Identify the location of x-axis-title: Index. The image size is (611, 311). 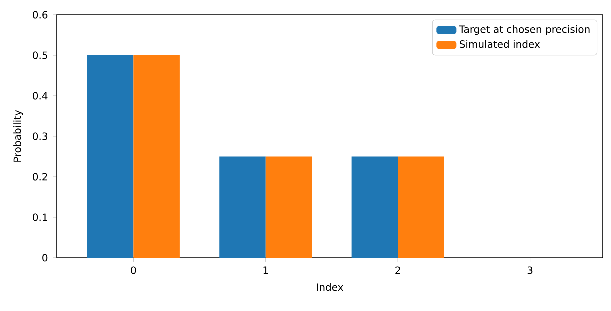
(330, 287).